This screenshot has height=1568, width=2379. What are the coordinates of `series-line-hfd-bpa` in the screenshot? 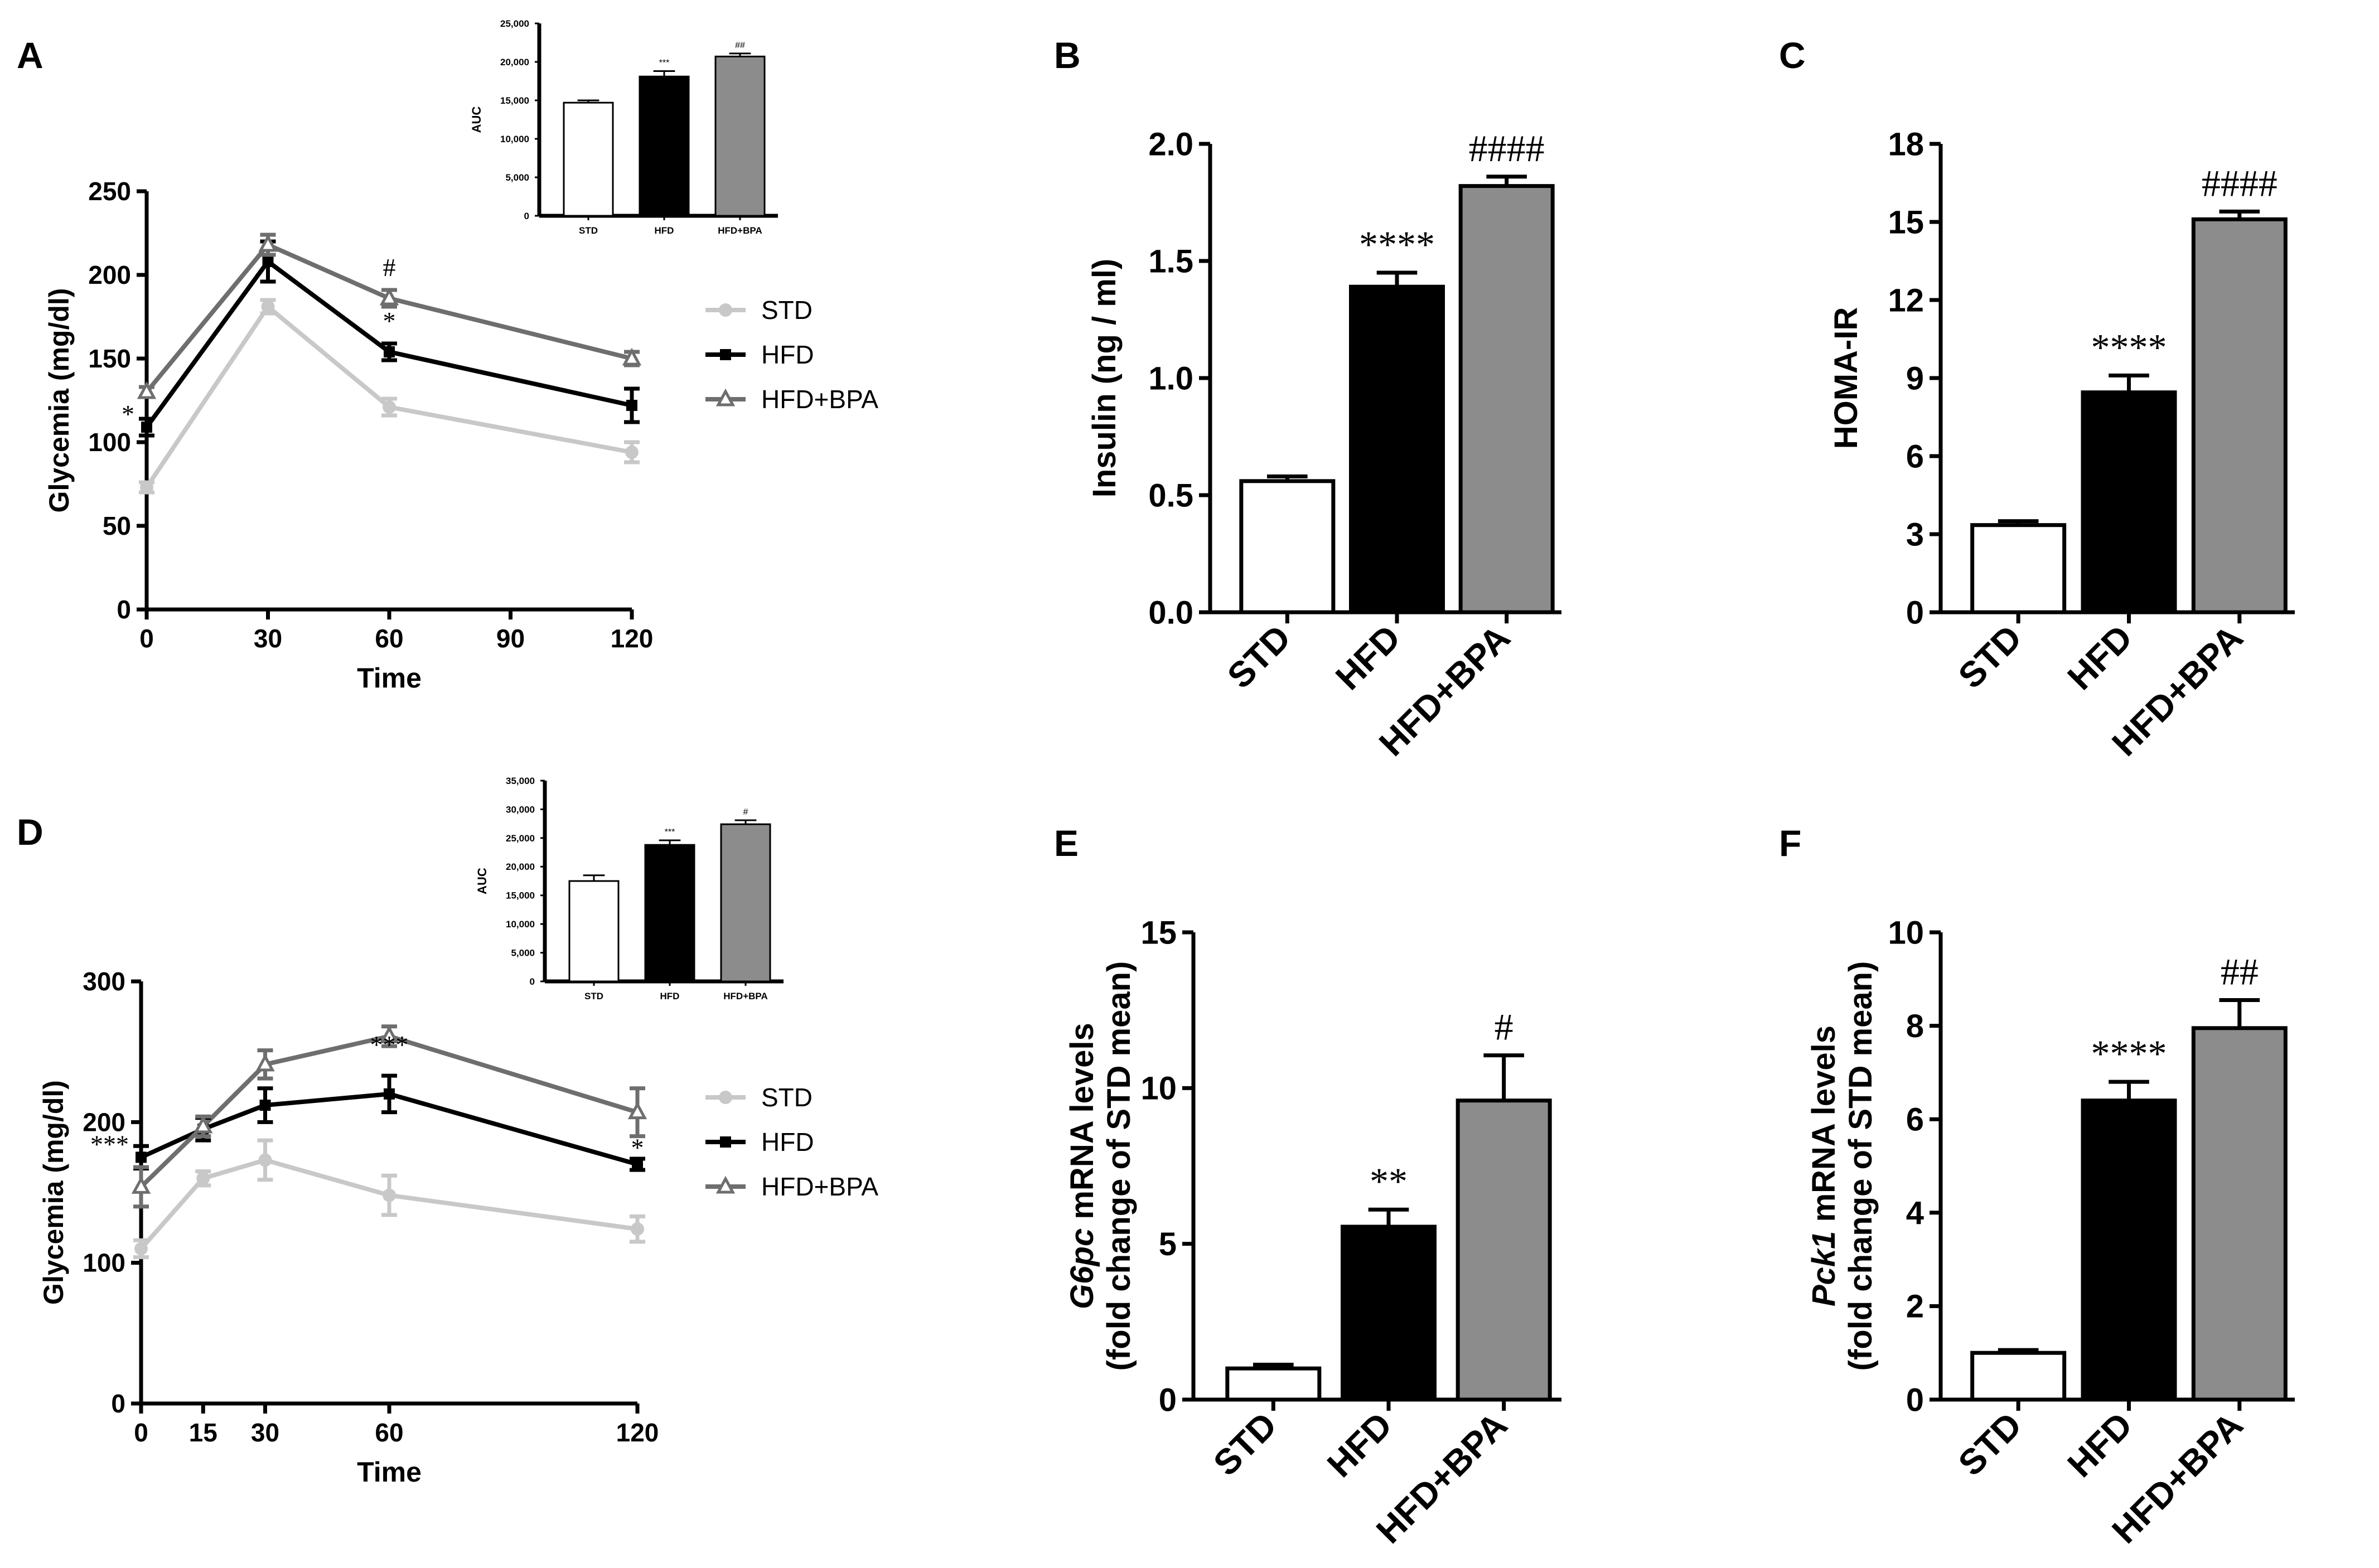 It's located at (388, 318).